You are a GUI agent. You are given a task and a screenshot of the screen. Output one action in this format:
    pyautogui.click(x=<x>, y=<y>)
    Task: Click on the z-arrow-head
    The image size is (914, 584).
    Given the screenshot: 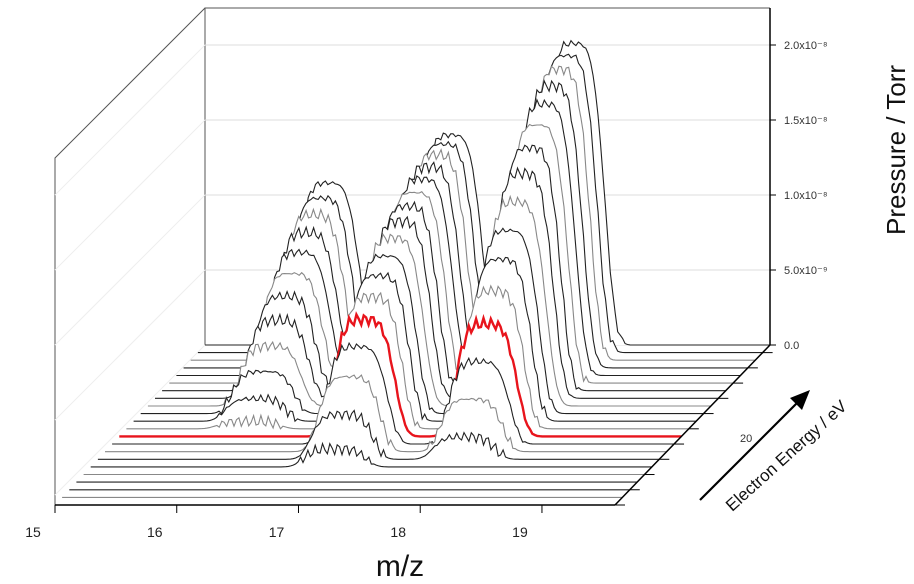 What is the action you would take?
    pyautogui.click(x=800, y=400)
    